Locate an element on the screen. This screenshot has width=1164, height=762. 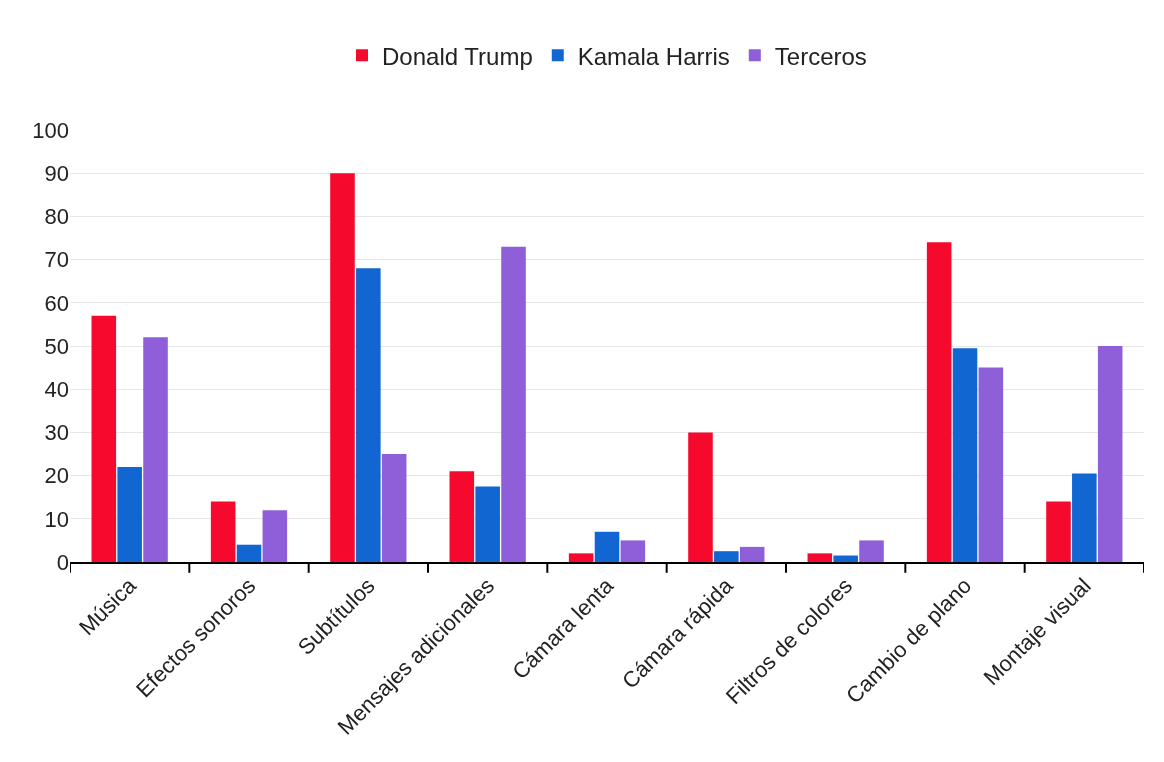
legend-label: Donald Trump is located at coordinates (457, 56).